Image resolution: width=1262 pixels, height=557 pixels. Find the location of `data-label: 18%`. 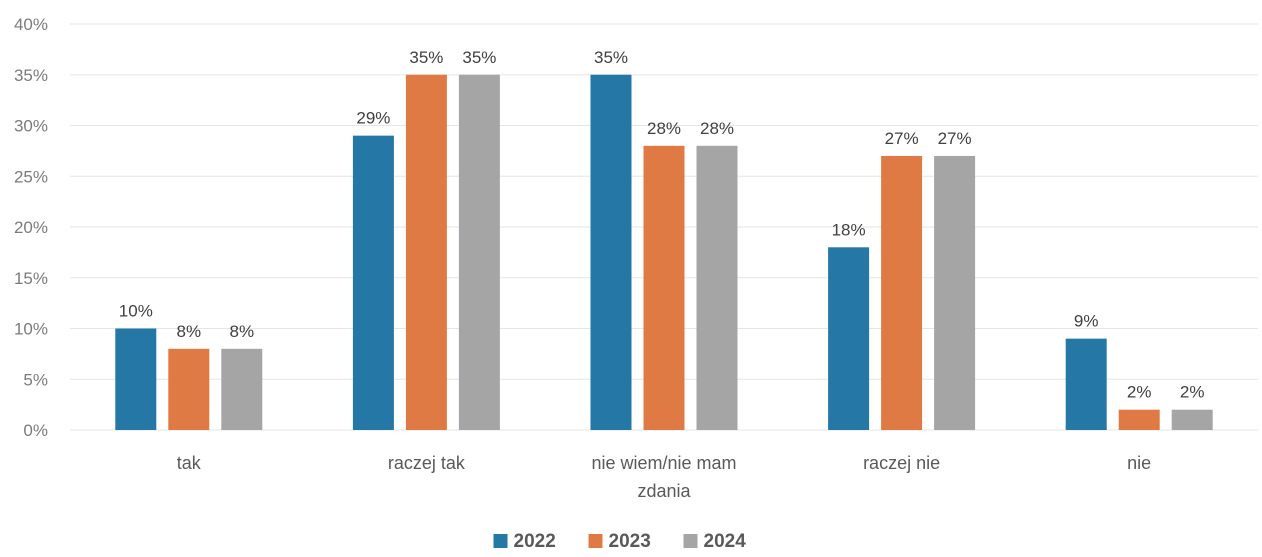

data-label: 18% is located at coordinates (849, 229).